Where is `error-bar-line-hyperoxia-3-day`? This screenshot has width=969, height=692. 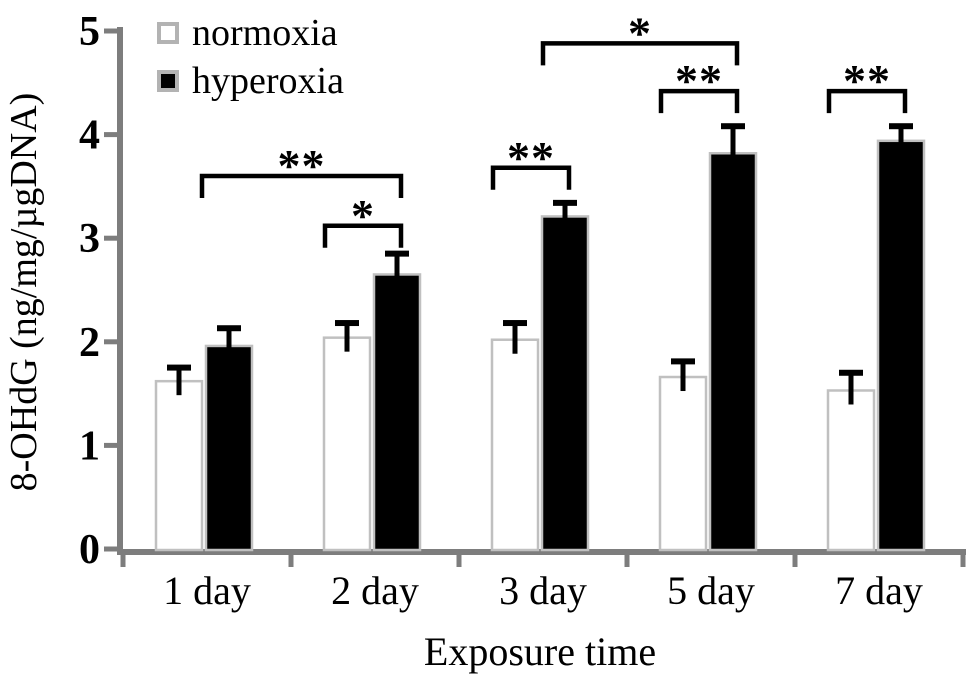 error-bar-line-hyperoxia-3-day is located at coordinates (565, 216).